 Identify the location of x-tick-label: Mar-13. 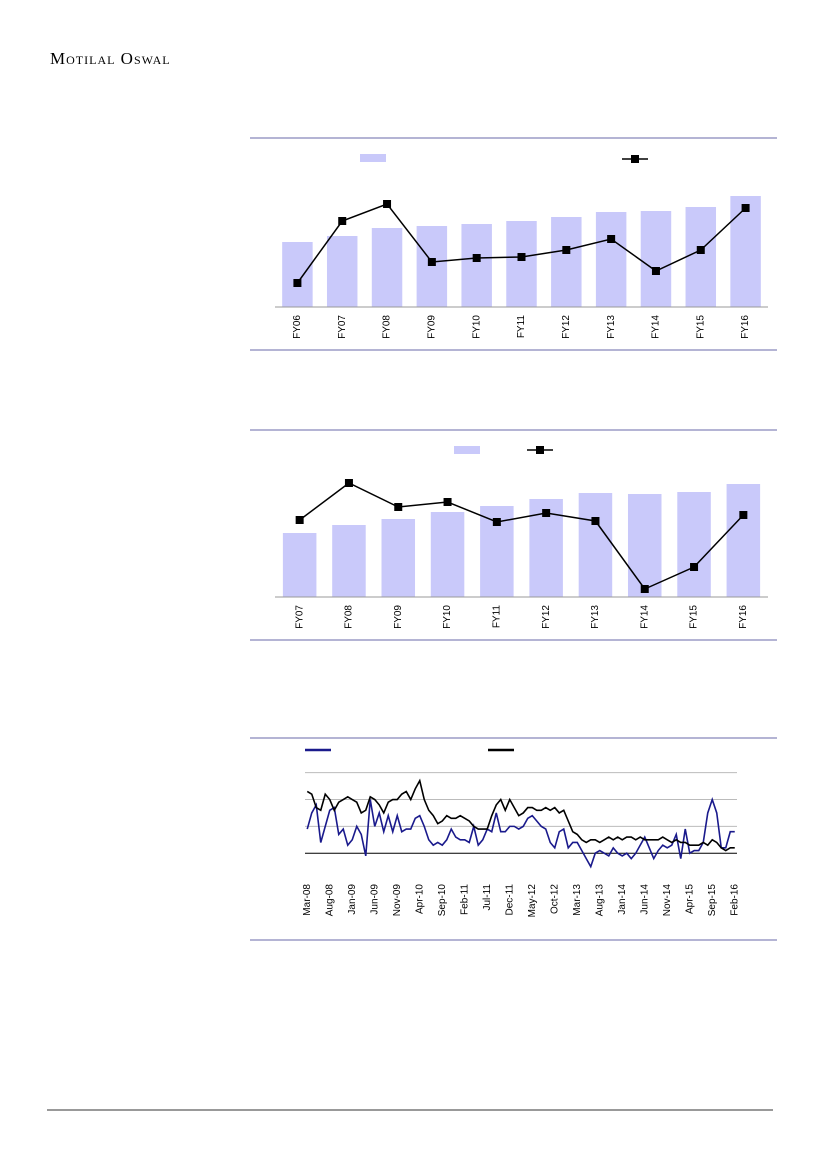
(577, 900).